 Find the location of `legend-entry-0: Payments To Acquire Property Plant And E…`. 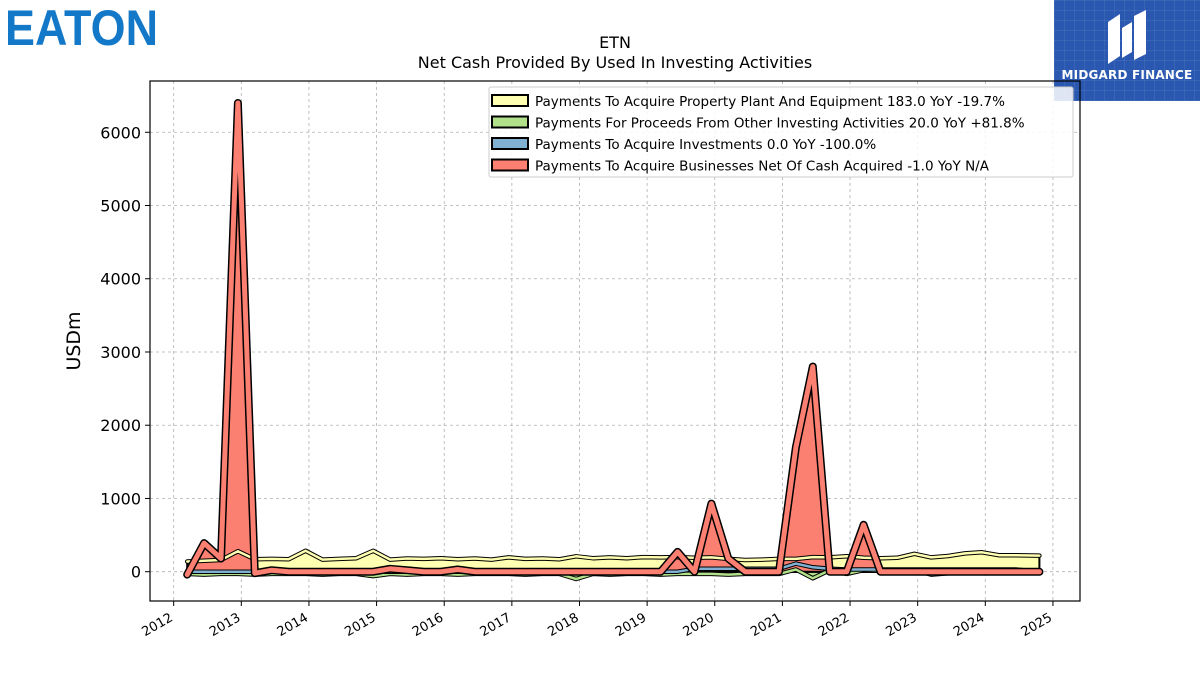

legend-entry-0: Payments To Acquire Property Plant And E… is located at coordinates (770, 102).